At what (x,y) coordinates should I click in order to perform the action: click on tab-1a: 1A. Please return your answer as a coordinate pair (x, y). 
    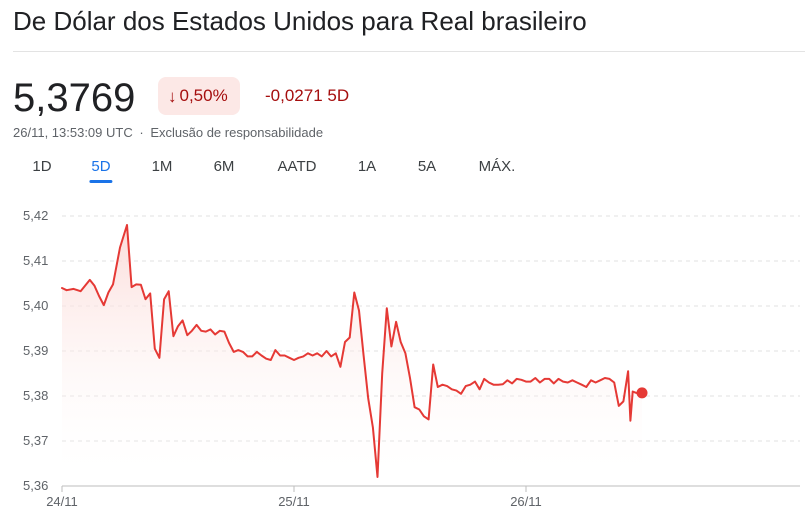
    Looking at the image, I should click on (367, 166).